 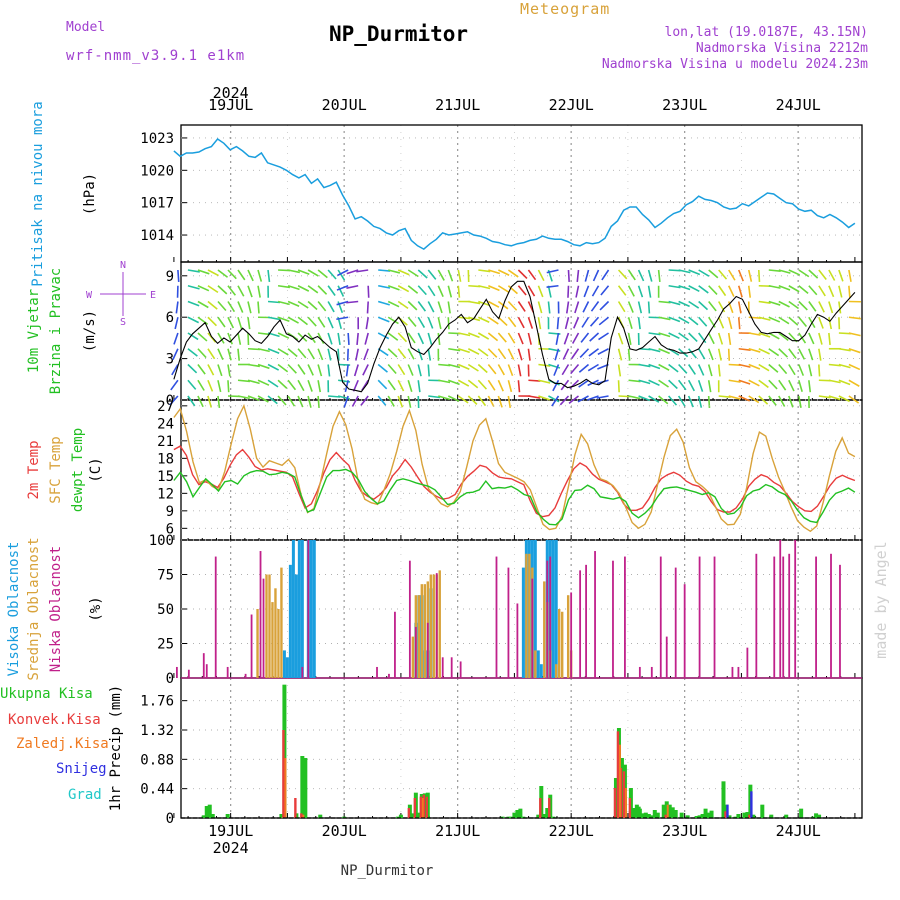 I want to click on footer-station: NP_Durmitor, so click(x=387, y=871).